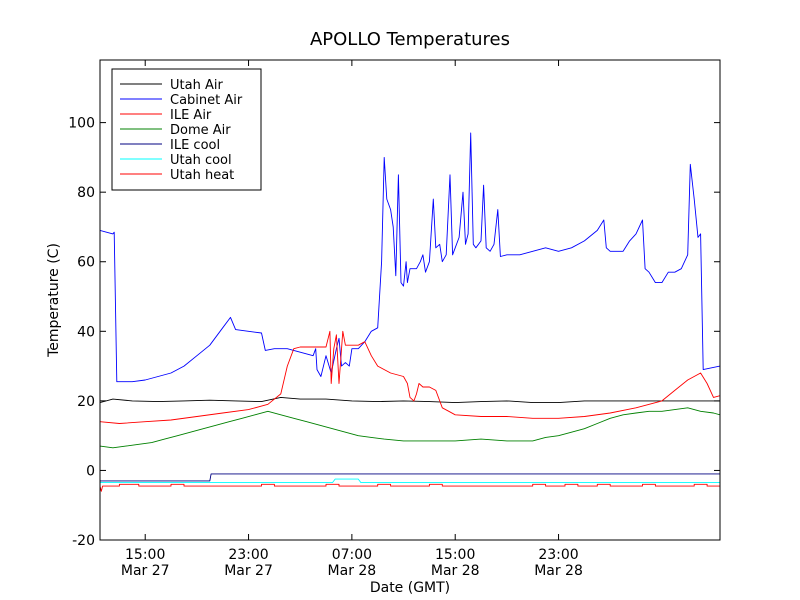 This screenshot has width=800, height=600. Describe the element at coordinates (195, 145) in the screenshot. I see `legend-label: ILE cool` at that location.